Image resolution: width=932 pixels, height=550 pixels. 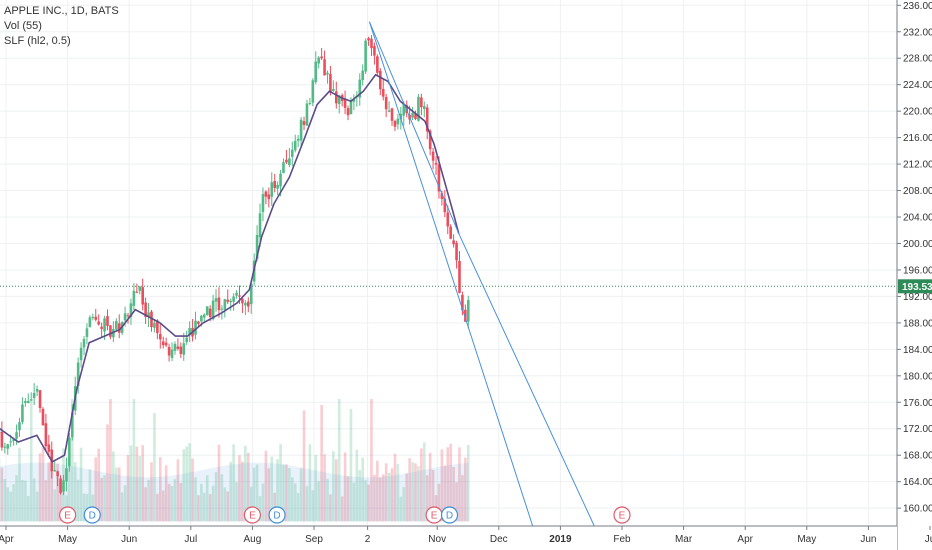 I want to click on time-tick-label: 2, so click(x=368, y=539).